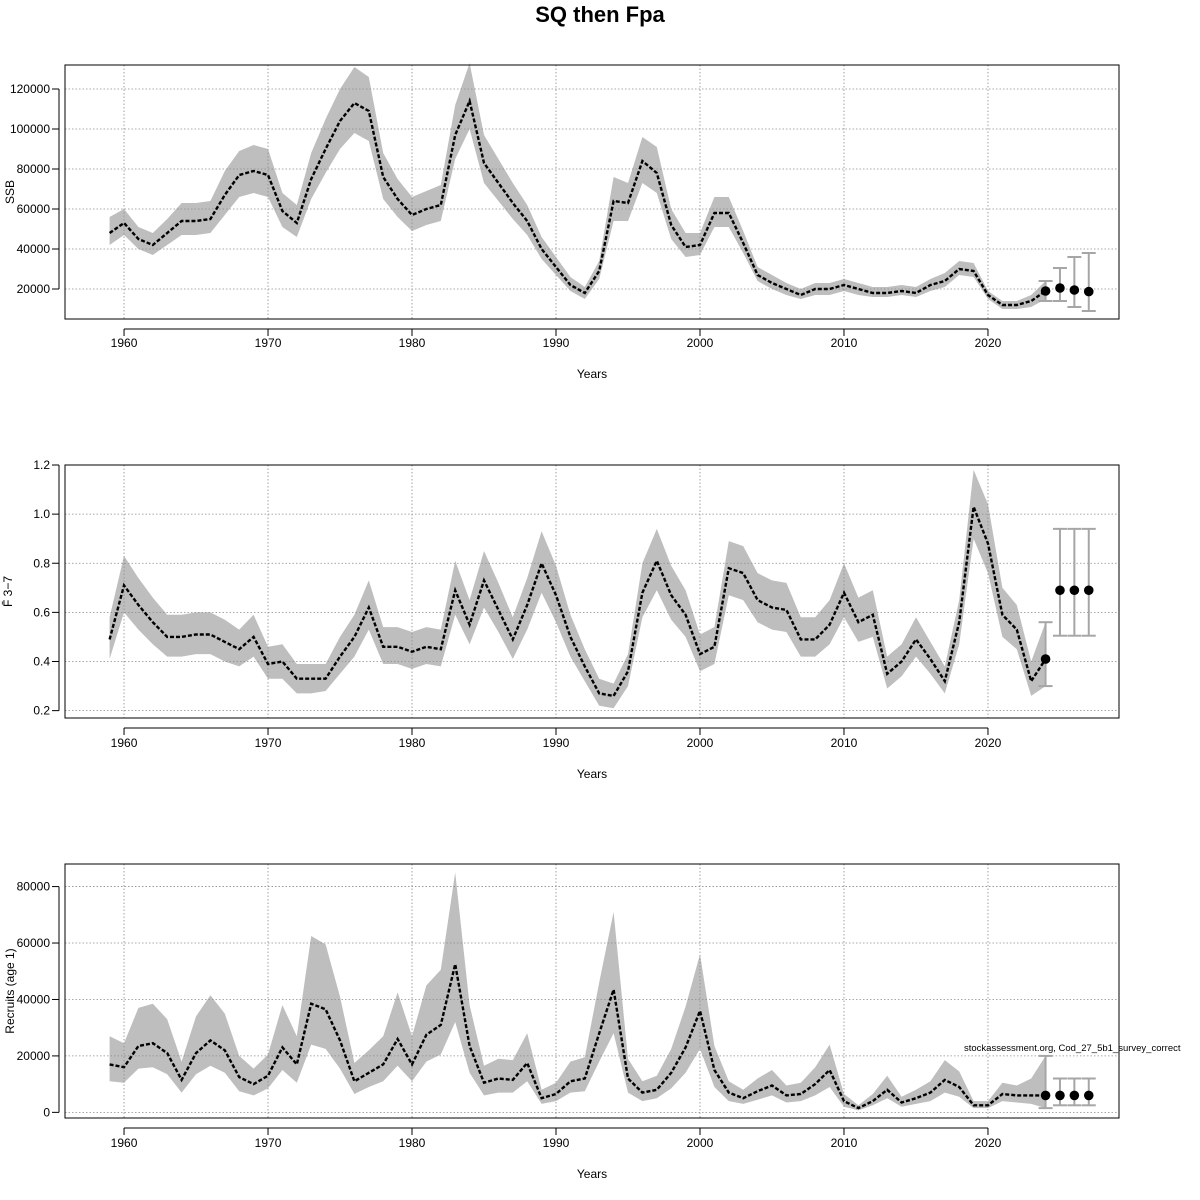 This screenshot has height=1200, width=1200. I want to click on fbar-y-tick-label: 0.2, so click(41, 711).